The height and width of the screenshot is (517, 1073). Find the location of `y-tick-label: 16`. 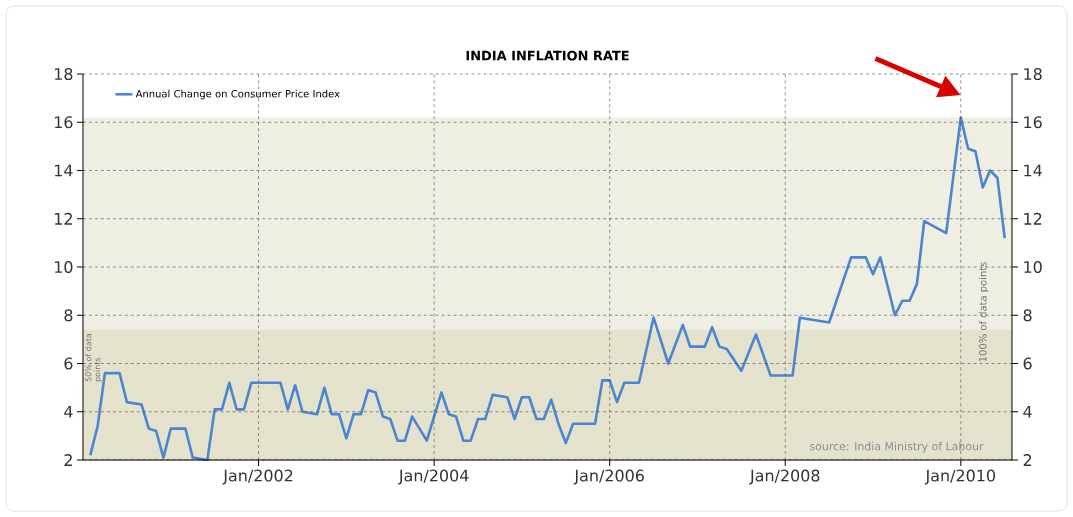

y-tick-label: 16 is located at coordinates (63, 122).